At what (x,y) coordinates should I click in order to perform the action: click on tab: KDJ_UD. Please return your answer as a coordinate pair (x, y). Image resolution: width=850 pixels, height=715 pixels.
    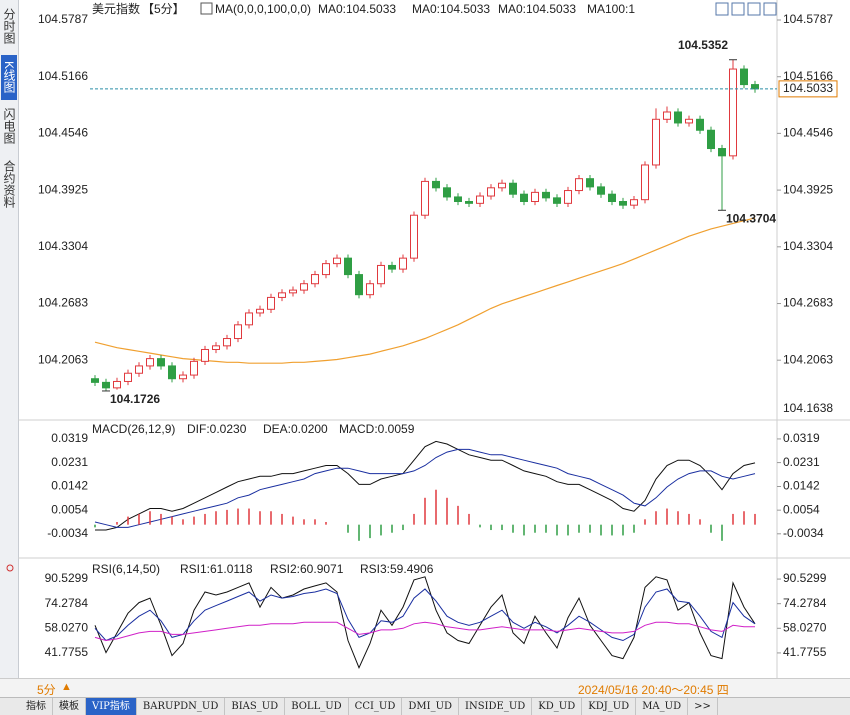
    Looking at the image, I should click on (609, 706).